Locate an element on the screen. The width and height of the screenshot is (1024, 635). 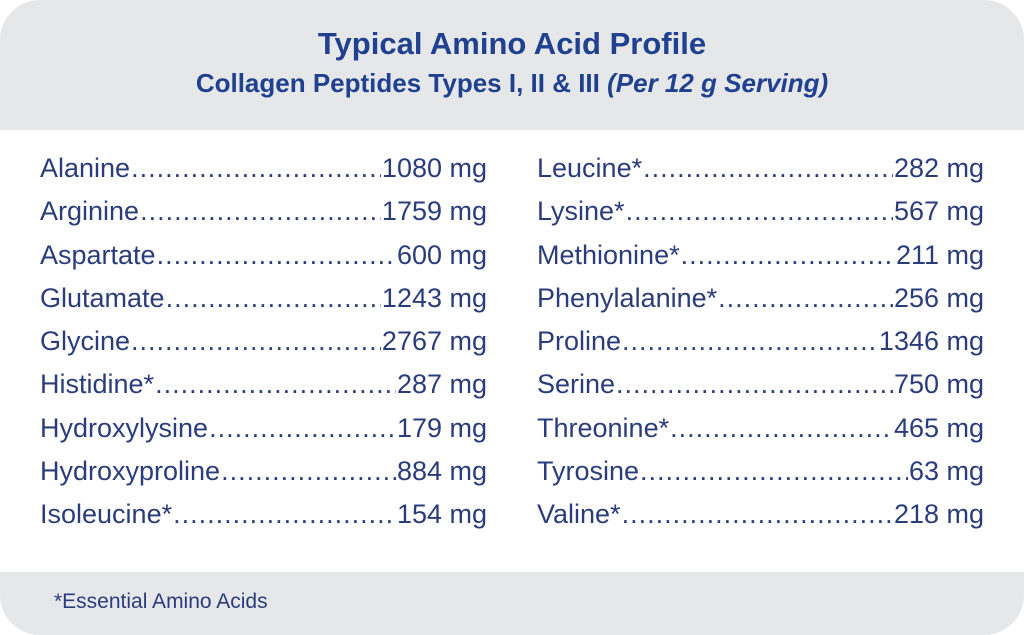
amino-acid-row: Histidine* 287 mg is located at coordinates (263, 390).